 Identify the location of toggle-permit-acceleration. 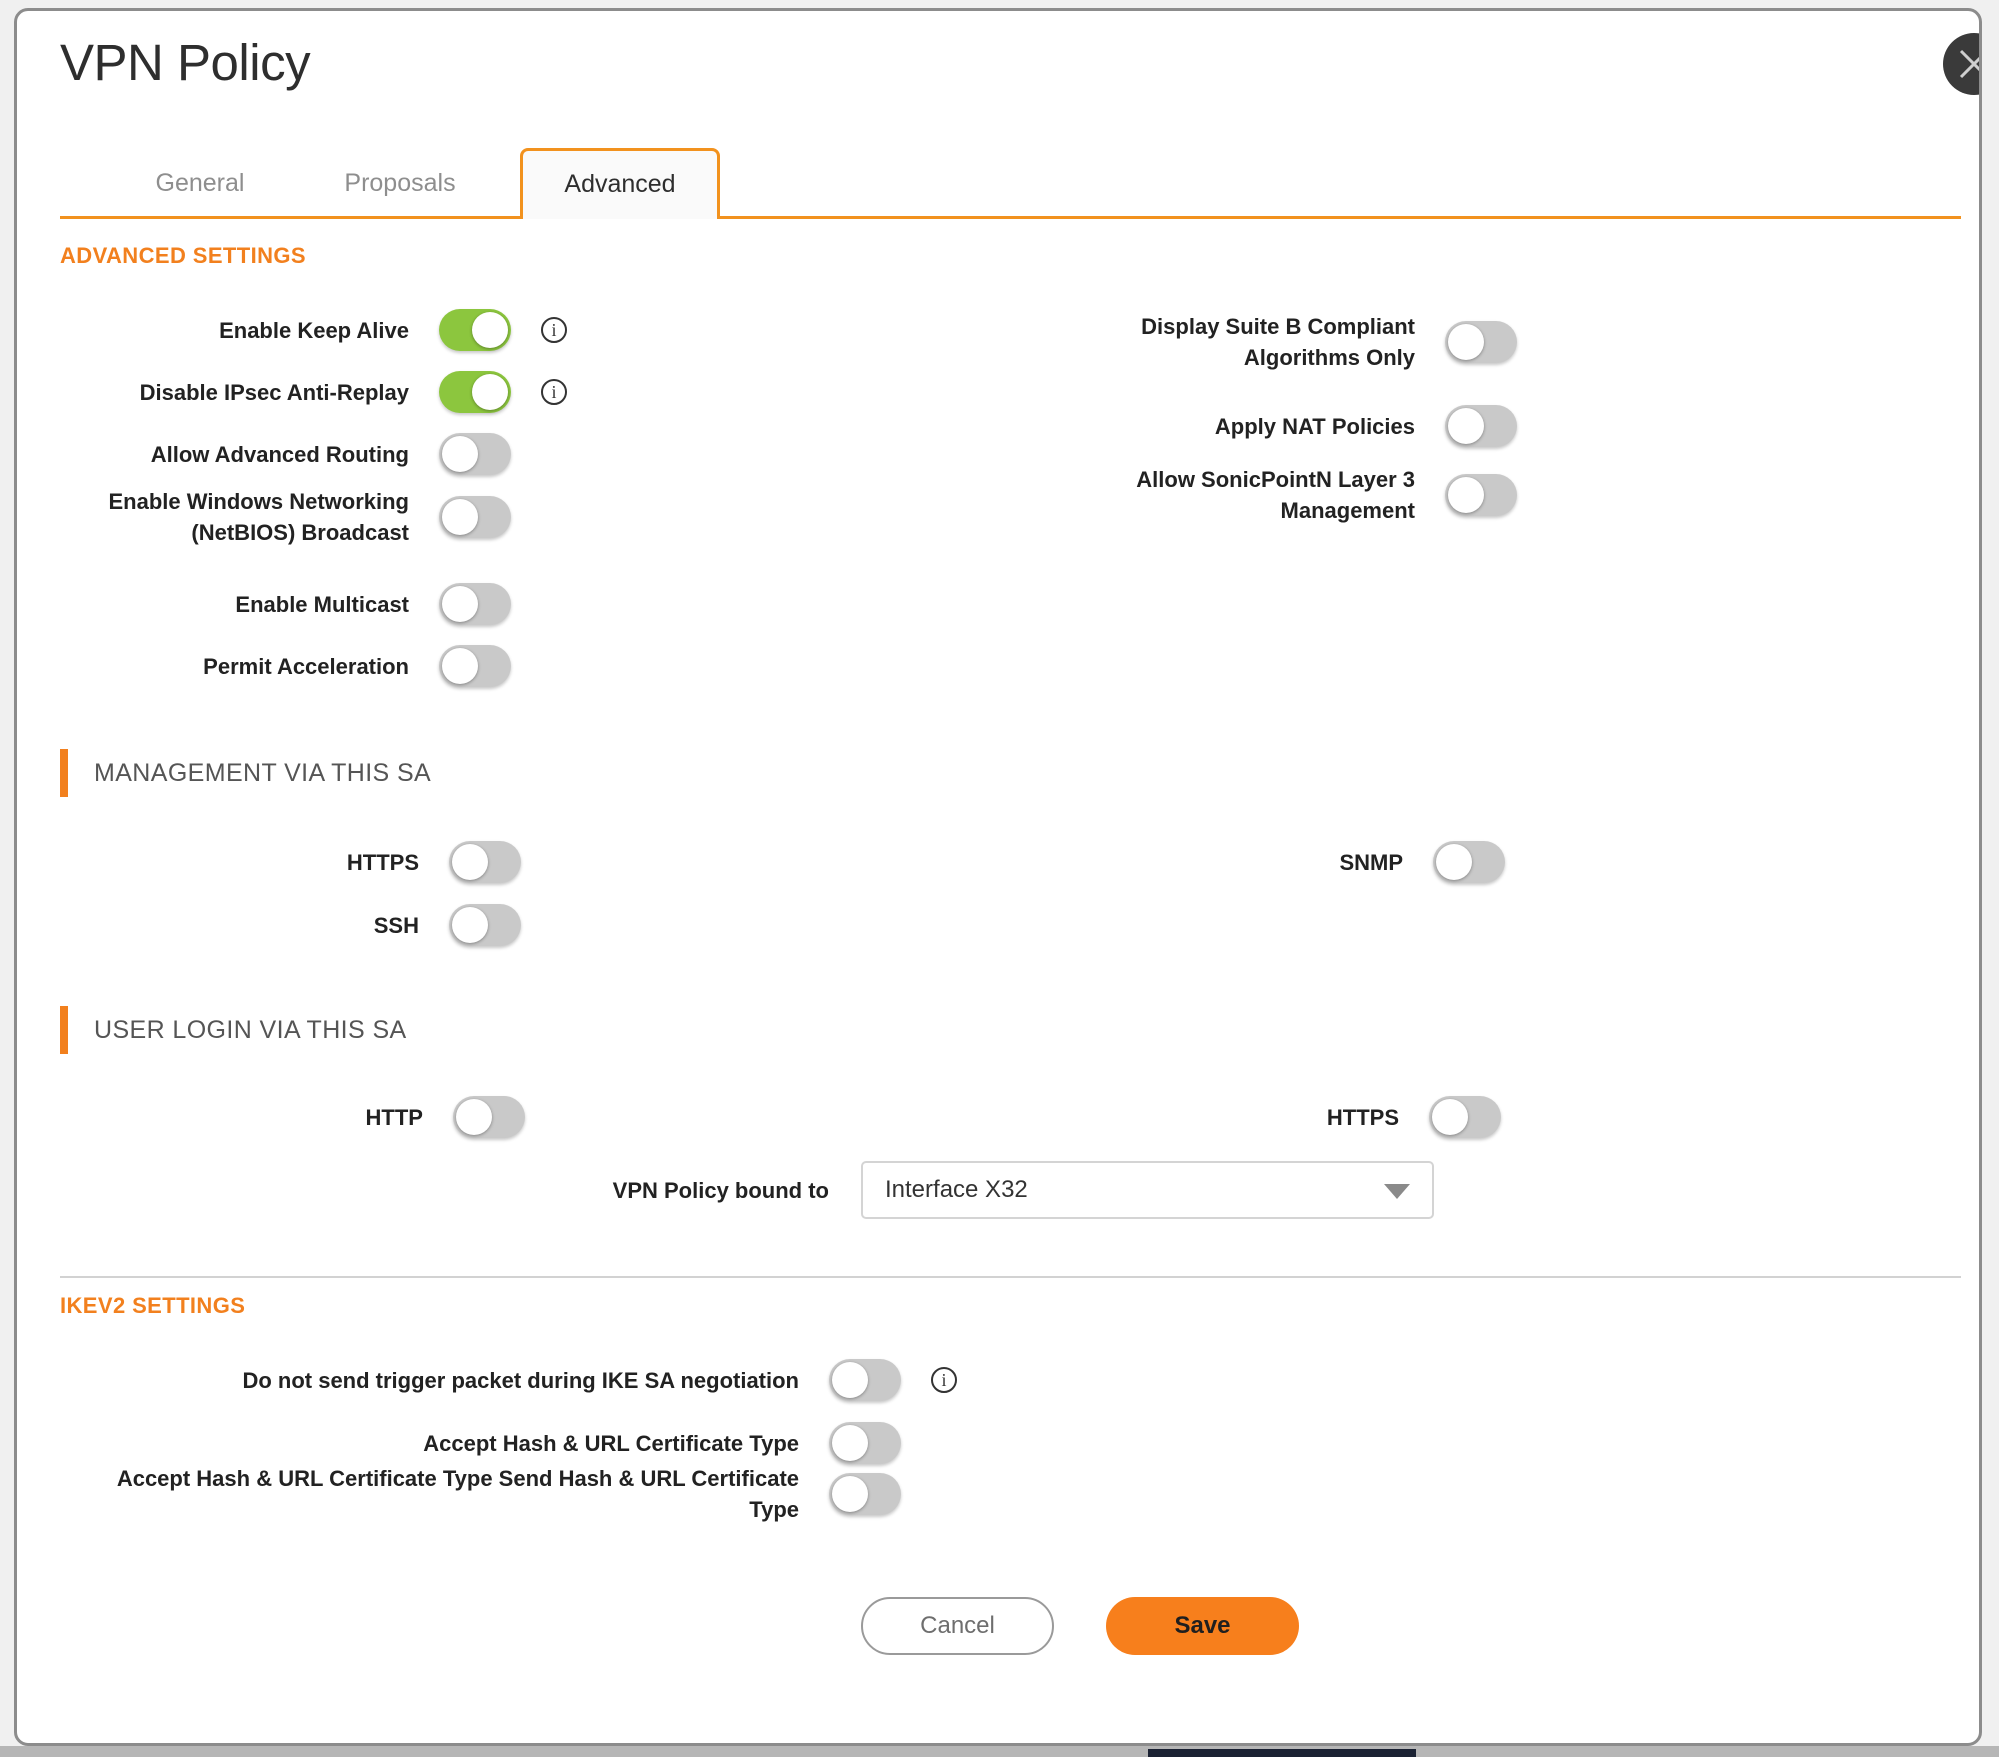
(475, 666).